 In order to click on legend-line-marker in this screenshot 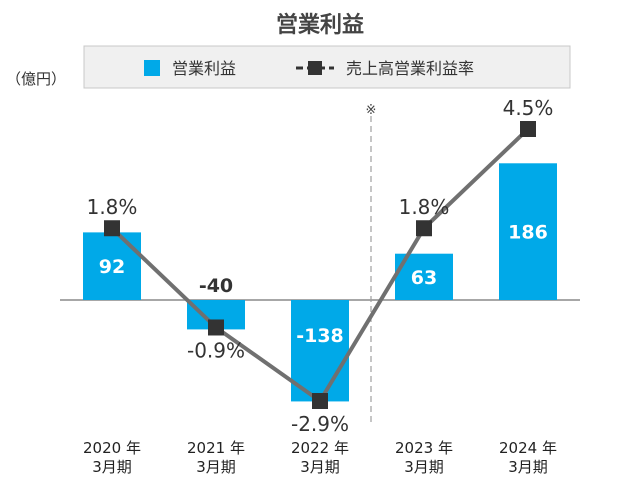, I will do `click(315, 68)`.